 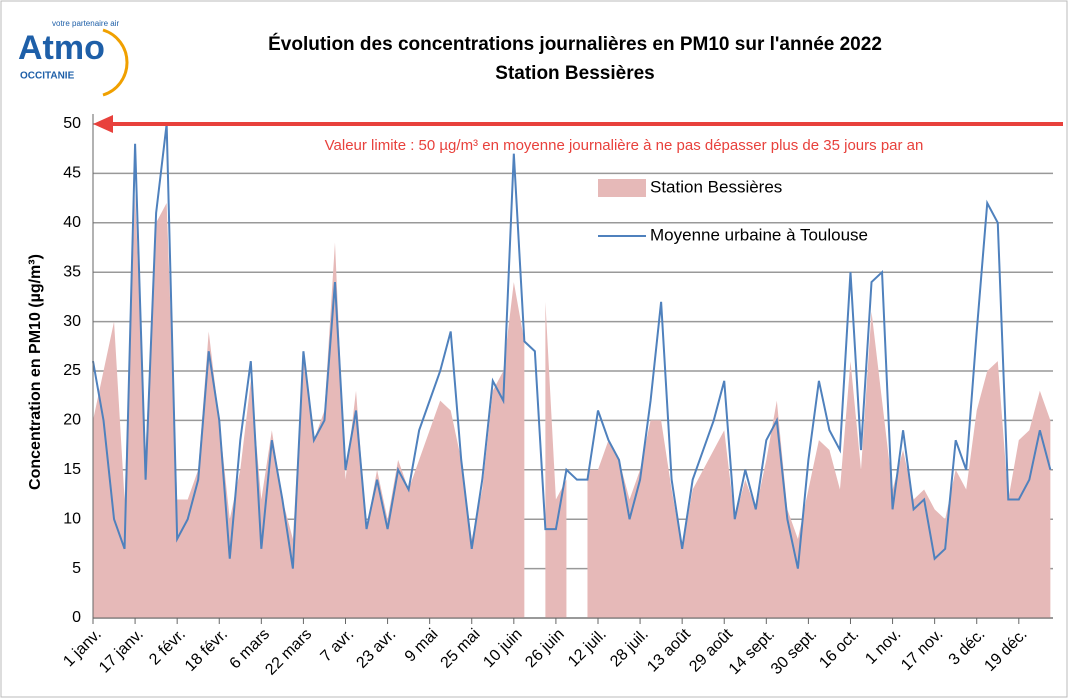 What do you see at coordinates (72, 518) in the screenshot?
I see `y-tick-label: 10` at bounding box center [72, 518].